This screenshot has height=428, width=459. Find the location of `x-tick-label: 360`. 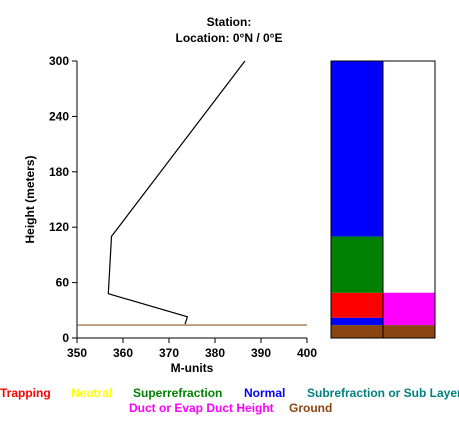

x-tick-label: 360 is located at coordinates (123, 353).